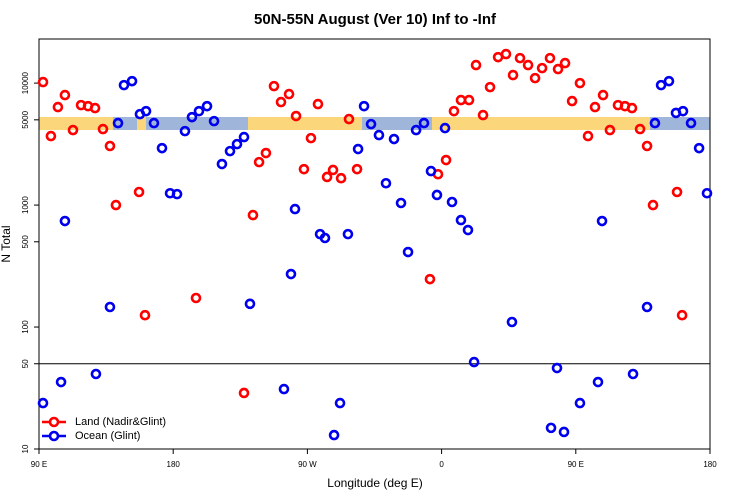  What do you see at coordinates (25, 363) in the screenshot?
I see `y-tick-label: 50` at bounding box center [25, 363].